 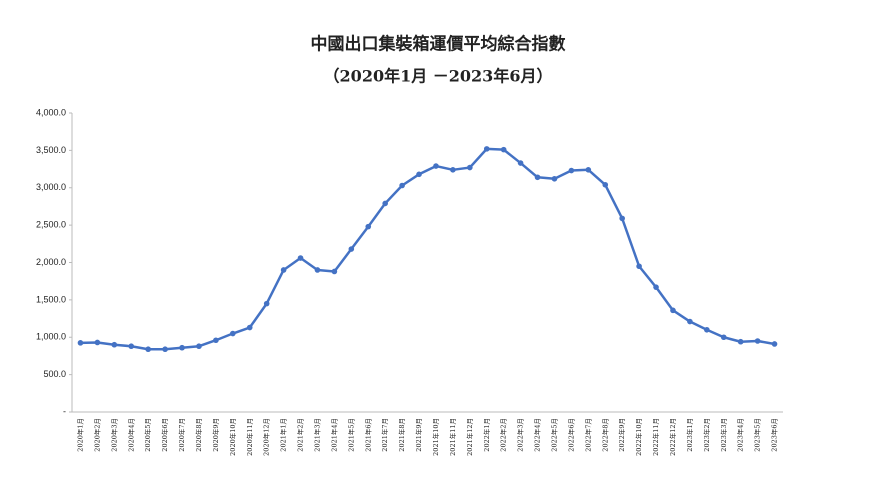 I want to click on x-tick-label: 2021年4月, so click(x=333, y=435).